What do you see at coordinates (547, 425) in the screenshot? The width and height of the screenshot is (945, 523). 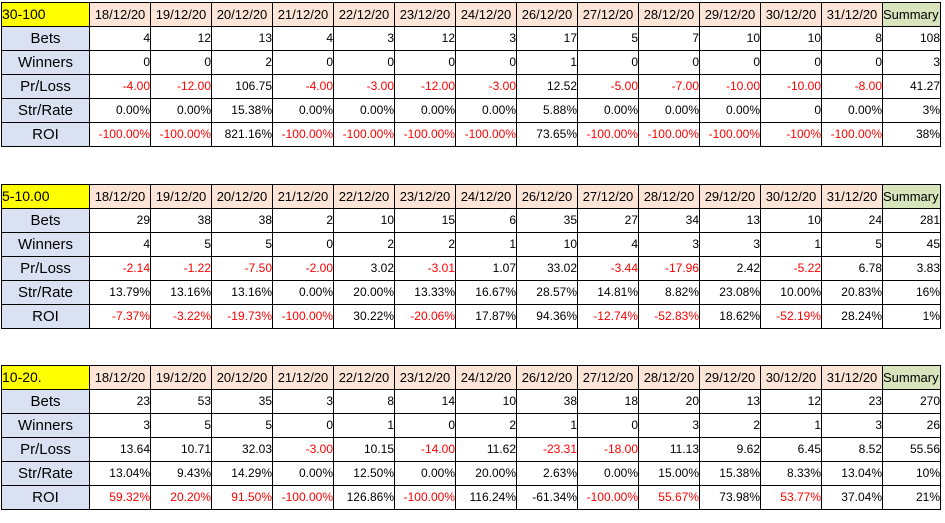 I see `value-cell: 1` at bounding box center [547, 425].